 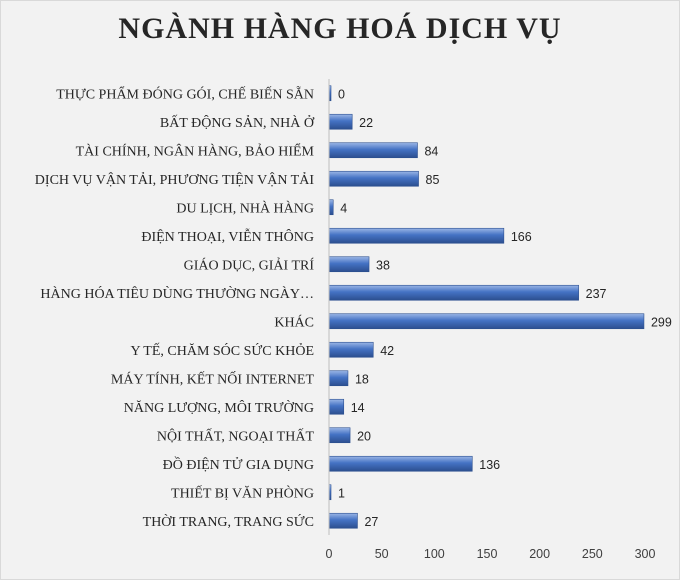 What do you see at coordinates (645, 554) in the screenshot?
I see `x-tick-label: 300` at bounding box center [645, 554].